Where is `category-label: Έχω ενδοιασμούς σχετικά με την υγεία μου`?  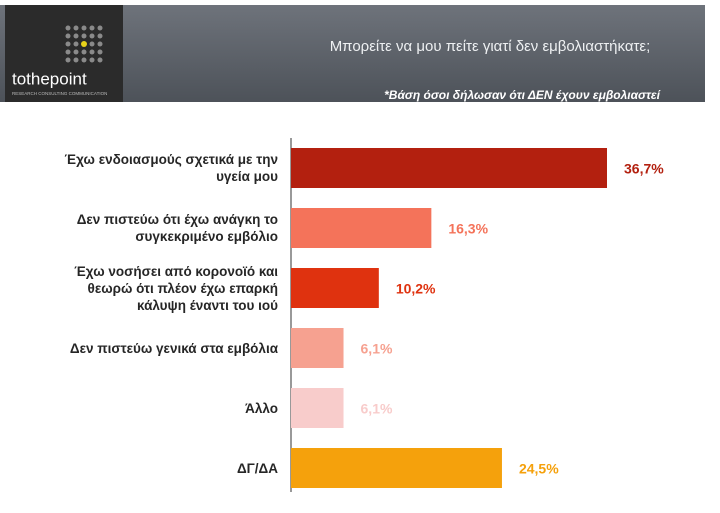
category-label: Έχω ενδοιασμούς σχετικά με την υγεία μου is located at coordinates (171, 168).